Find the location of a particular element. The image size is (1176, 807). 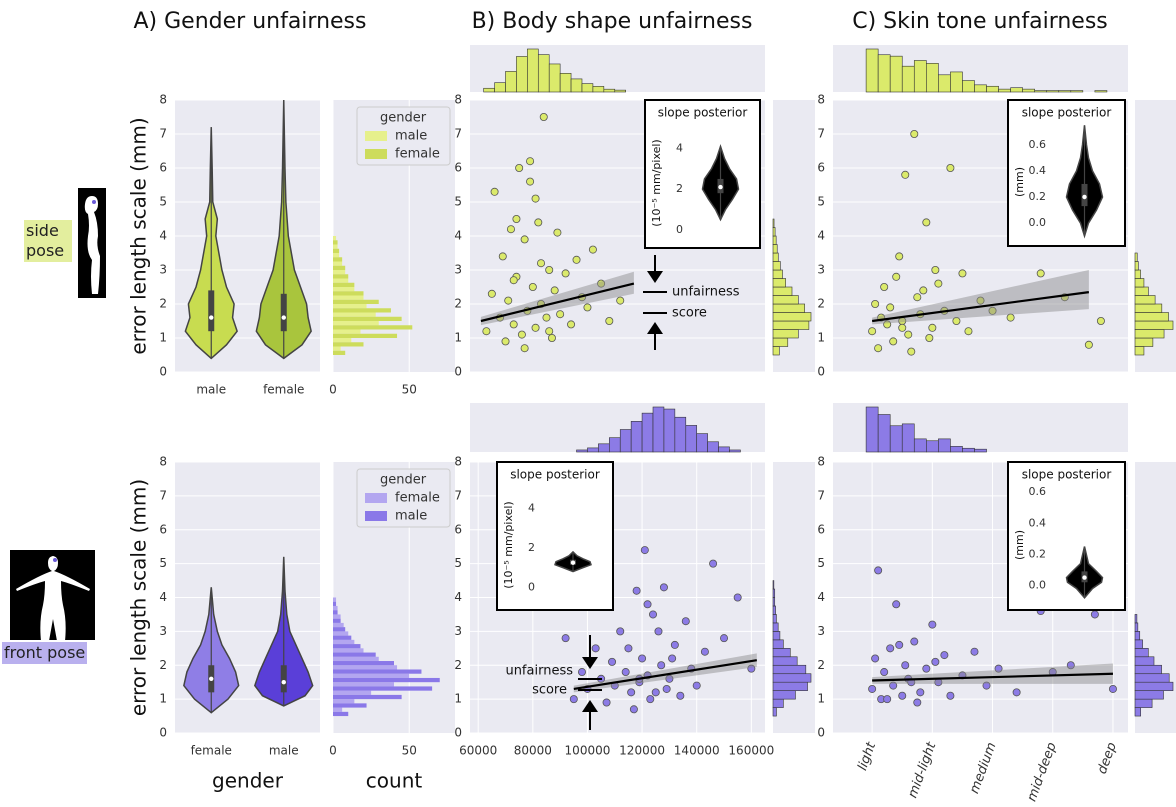

panel-title: B) Body shape unfairness is located at coordinates (612, 21).